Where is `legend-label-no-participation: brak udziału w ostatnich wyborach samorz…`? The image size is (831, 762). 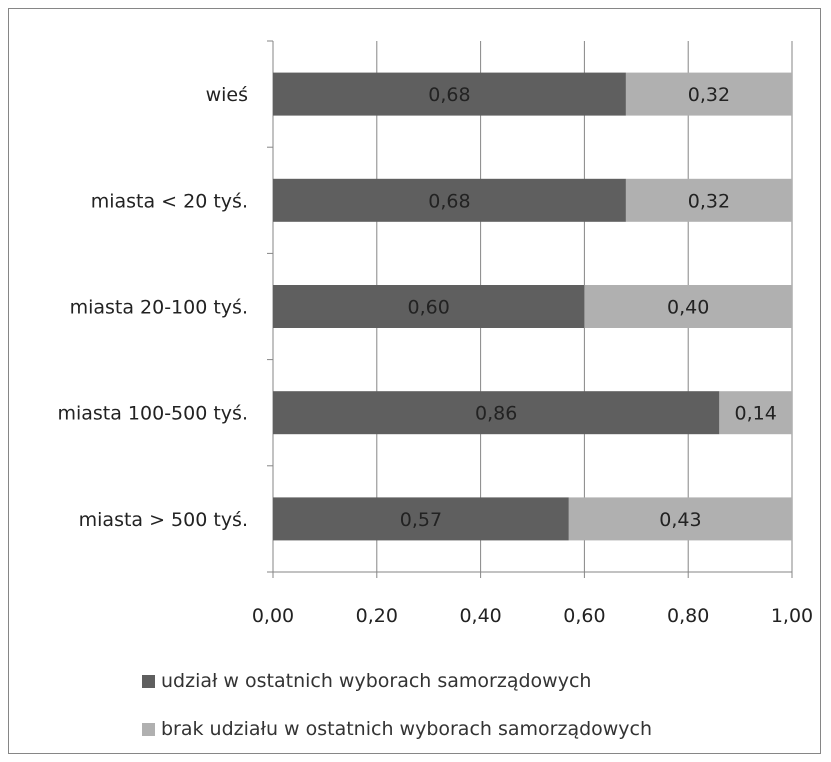 legend-label-no-participation: brak udziału w ostatnich wyborach samorz… is located at coordinates (407, 729).